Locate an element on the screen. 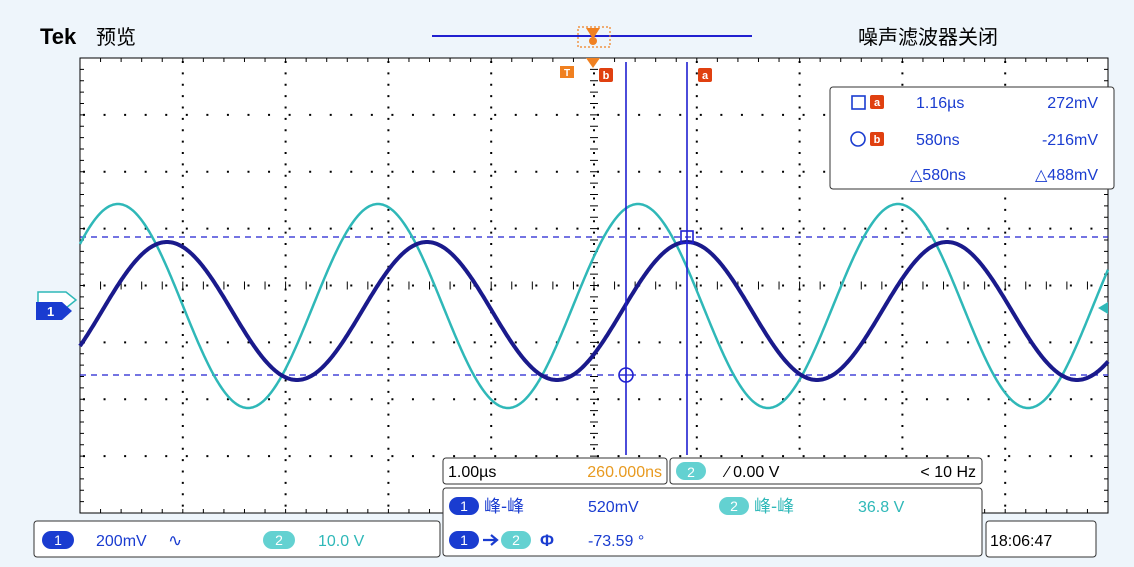 This screenshot has height=567, width=1134. measurements-panel: 1 峰-峰 520mV 2 峰-峰 36.8 V 1 2 Φ -73.59 ° is located at coordinates (712, 522).